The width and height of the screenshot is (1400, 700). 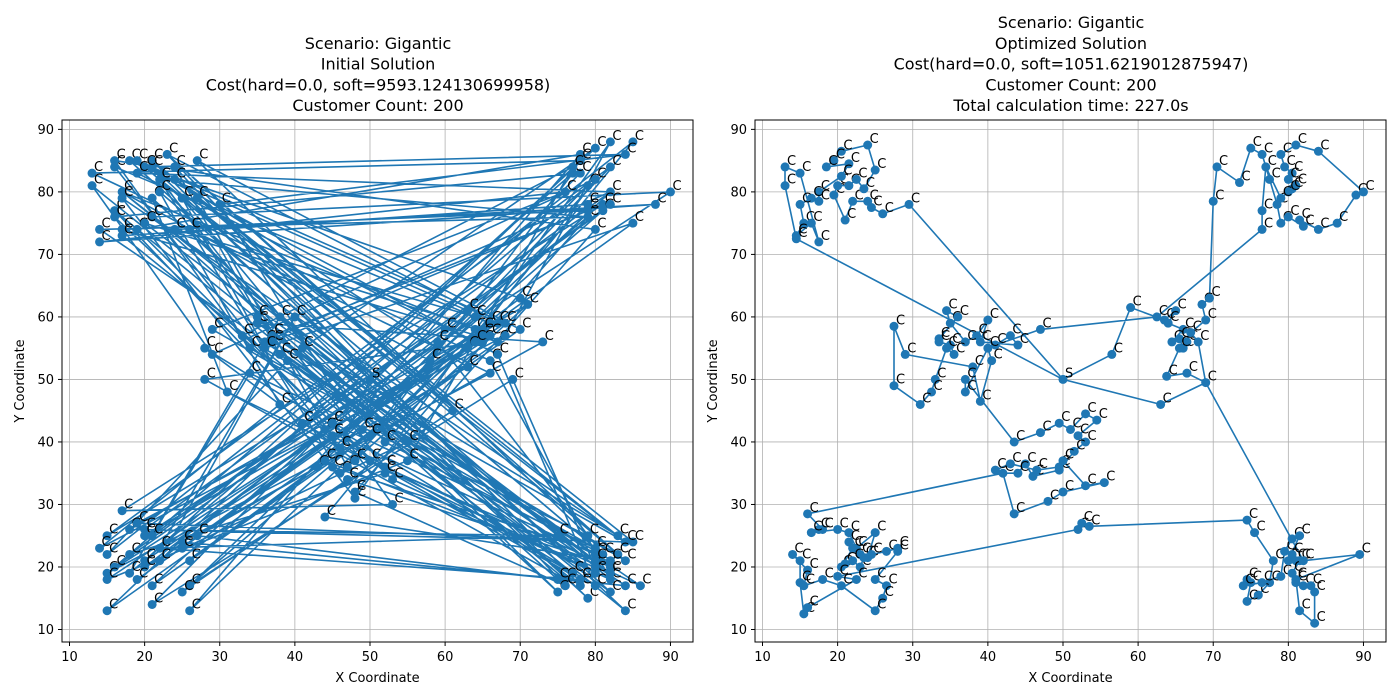 I want to click on y-tick-label: 60, so click(x=45, y=317).